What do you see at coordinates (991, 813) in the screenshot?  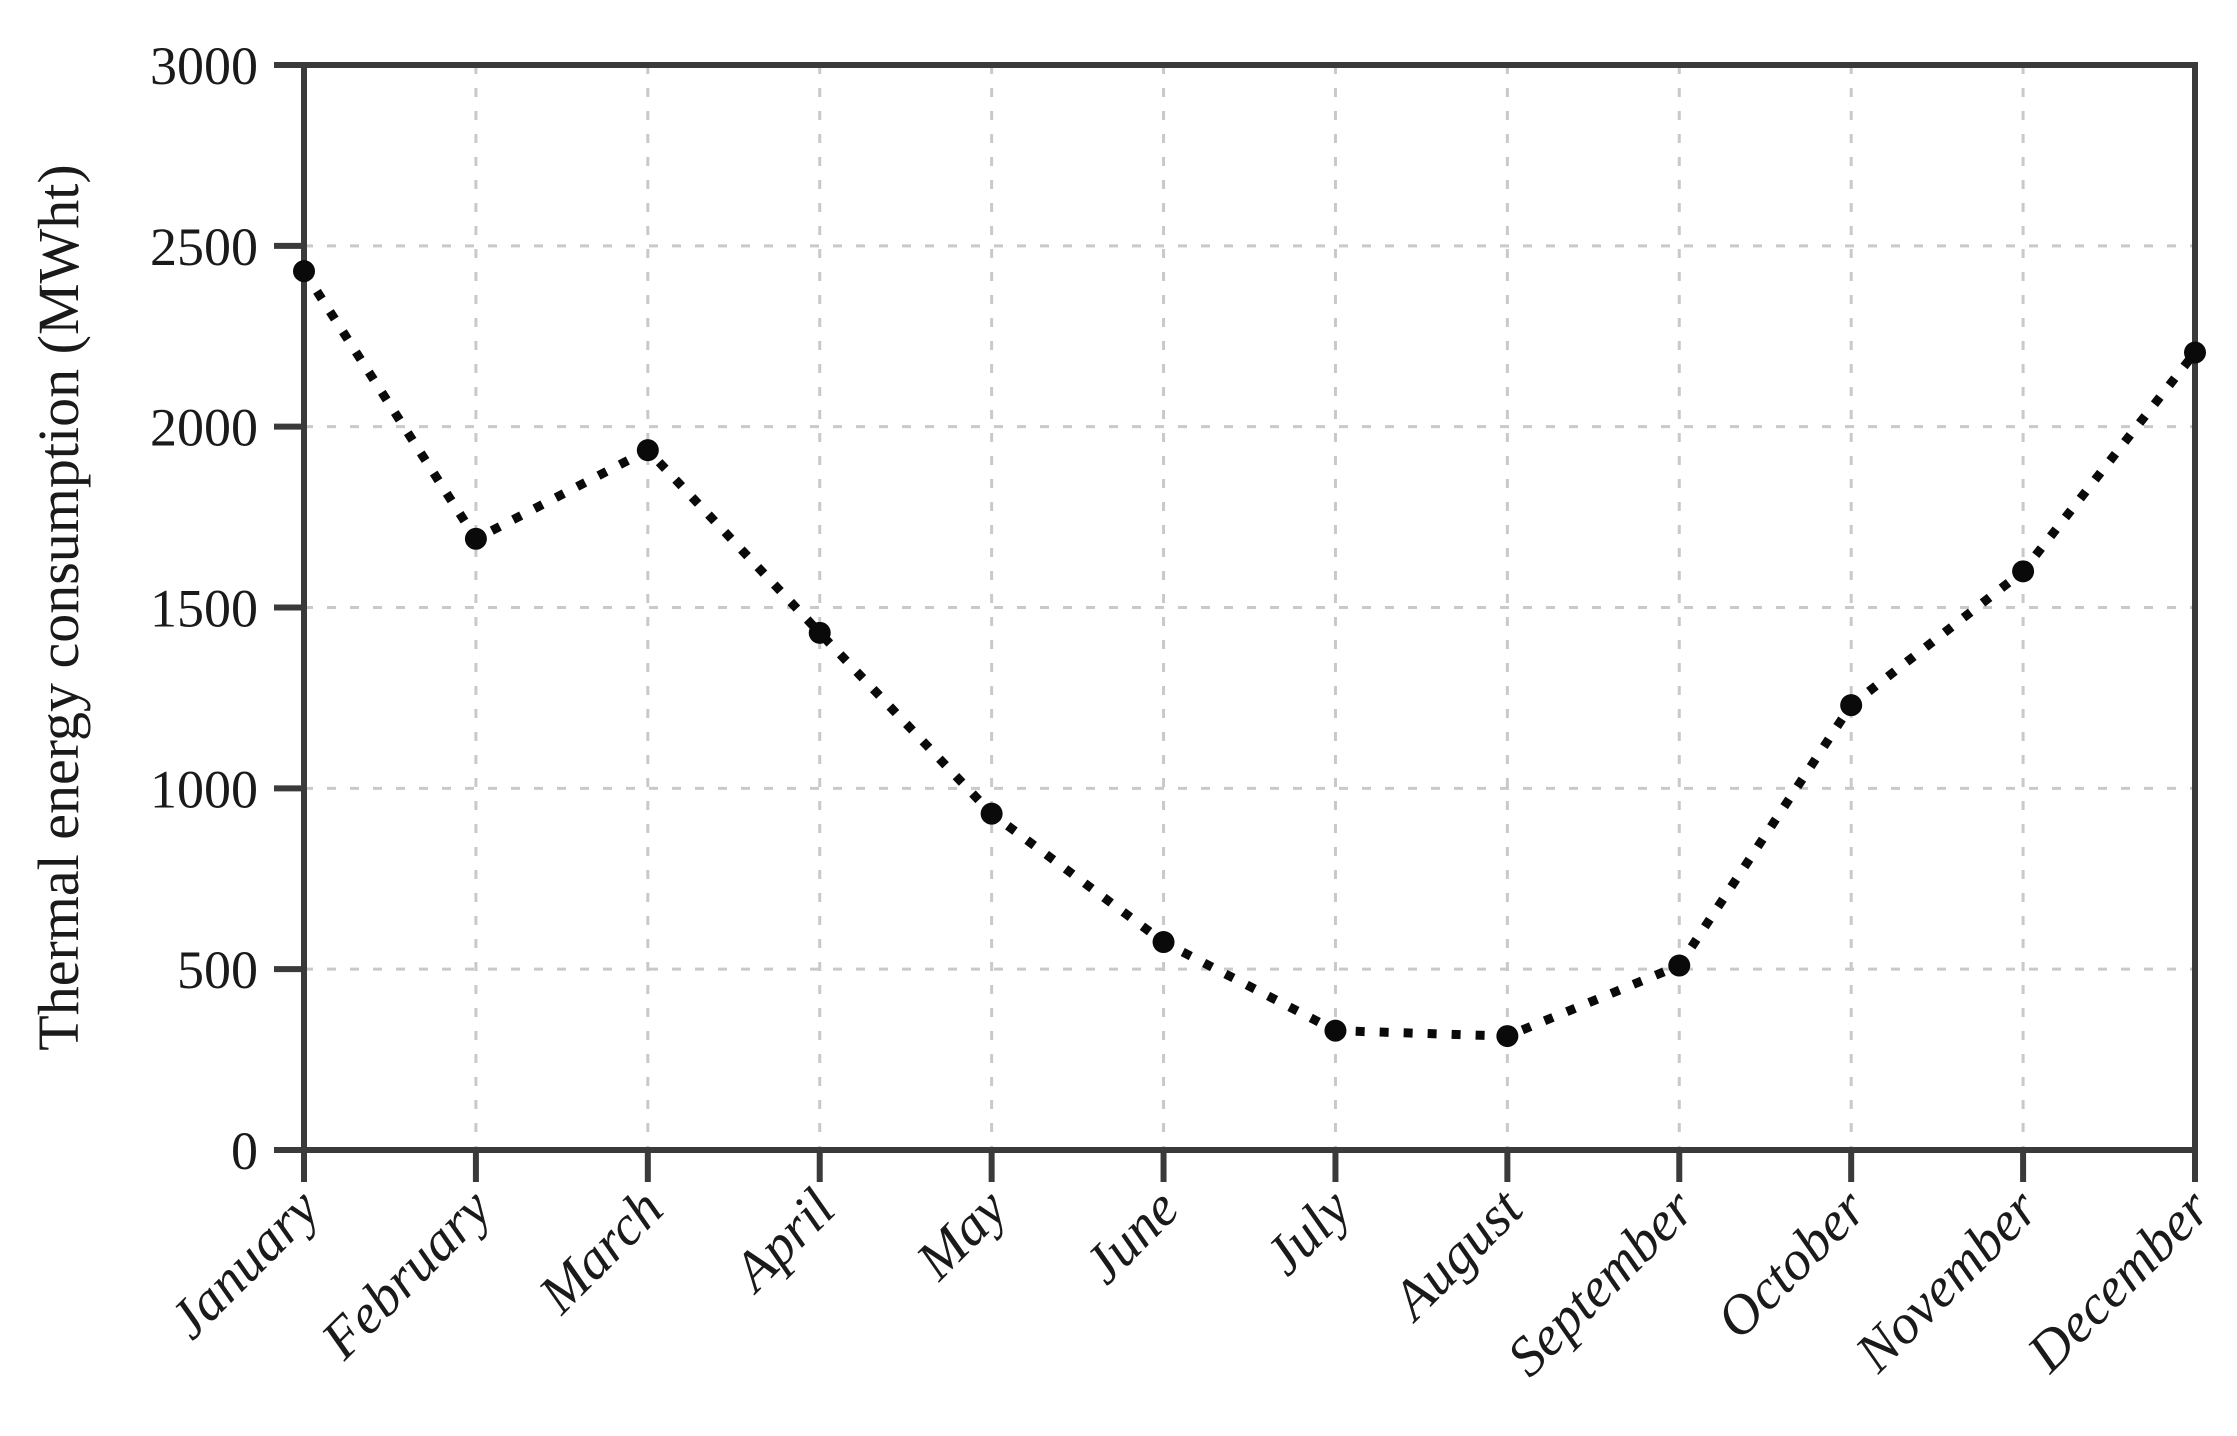 I see `data-point-may` at bounding box center [991, 813].